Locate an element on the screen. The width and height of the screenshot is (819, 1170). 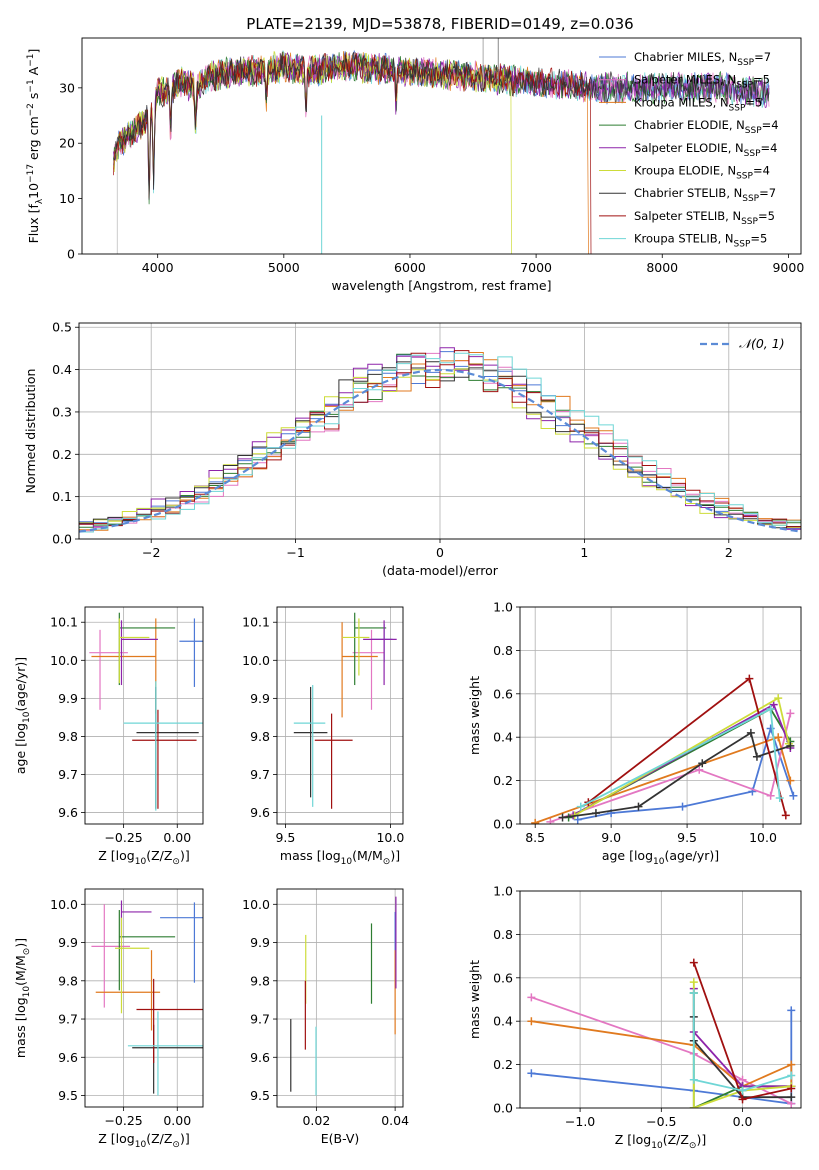
normal-curve is located at coordinates (440, 450).